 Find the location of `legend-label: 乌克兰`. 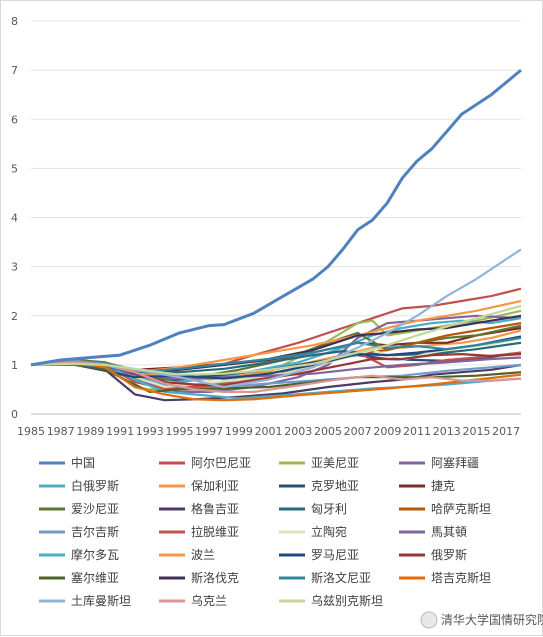

legend-label: 乌克兰 is located at coordinates (209, 600).